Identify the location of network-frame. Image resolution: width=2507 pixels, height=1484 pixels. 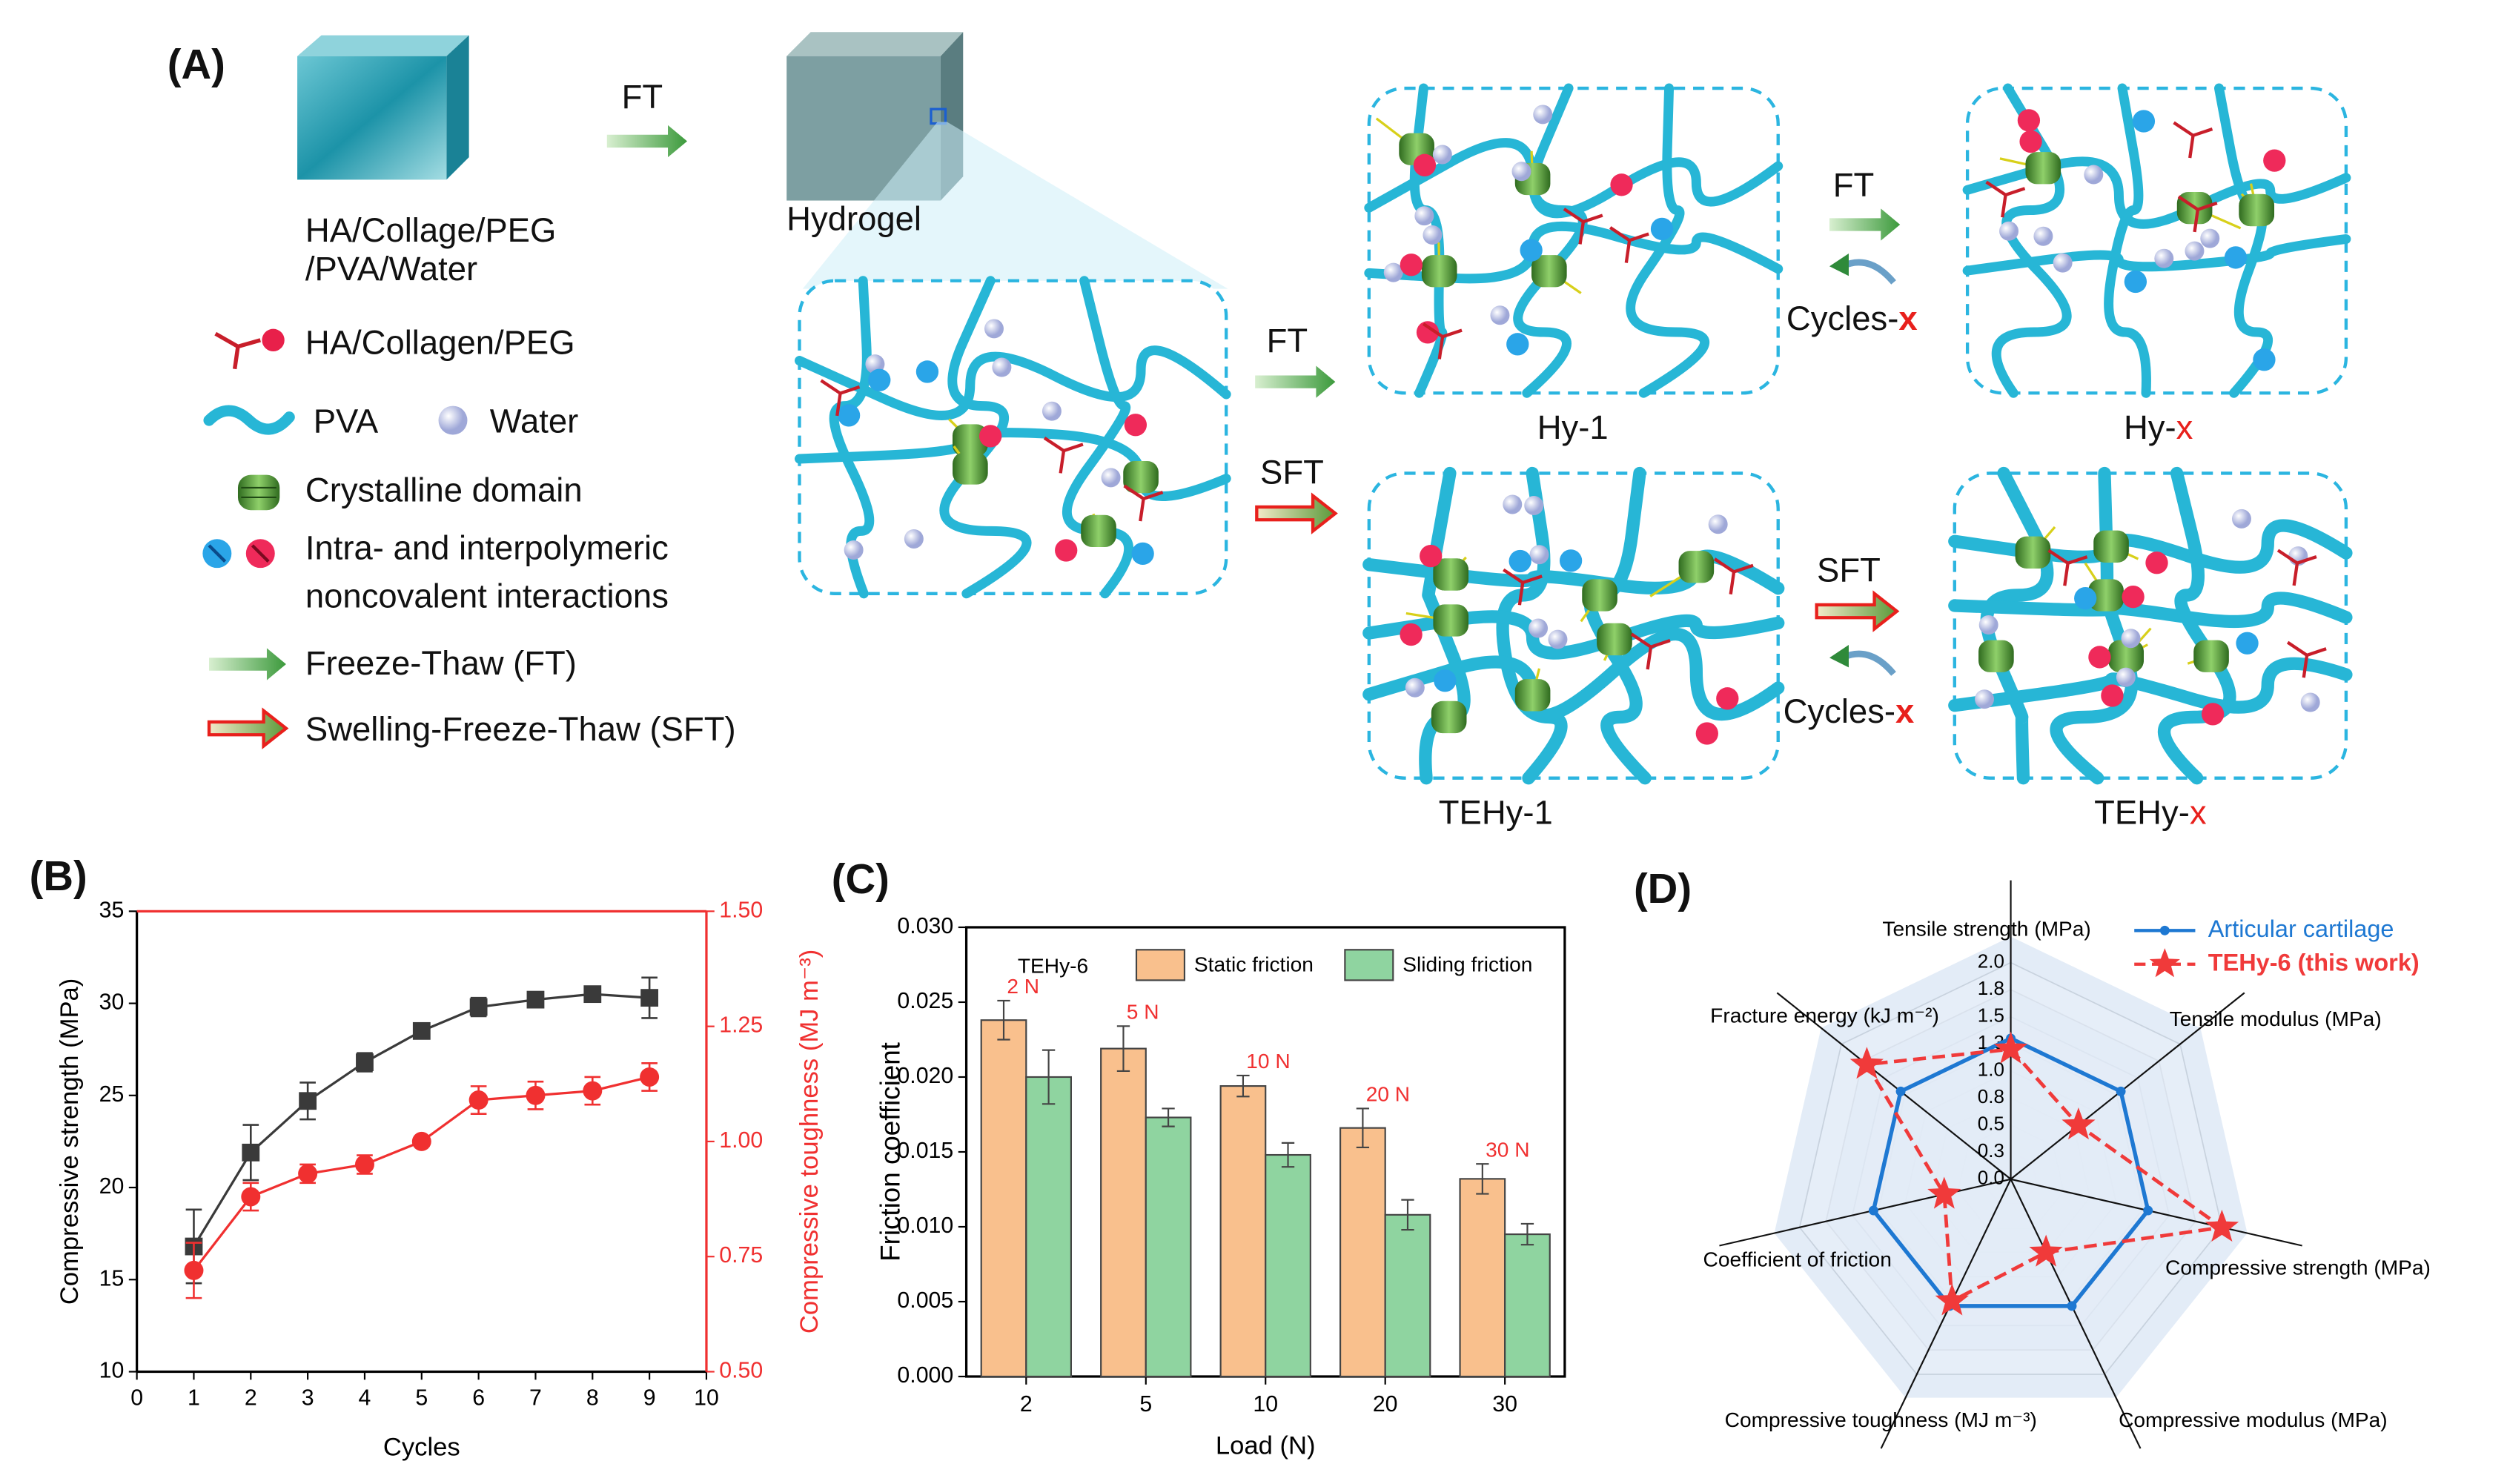
(2150, 625).